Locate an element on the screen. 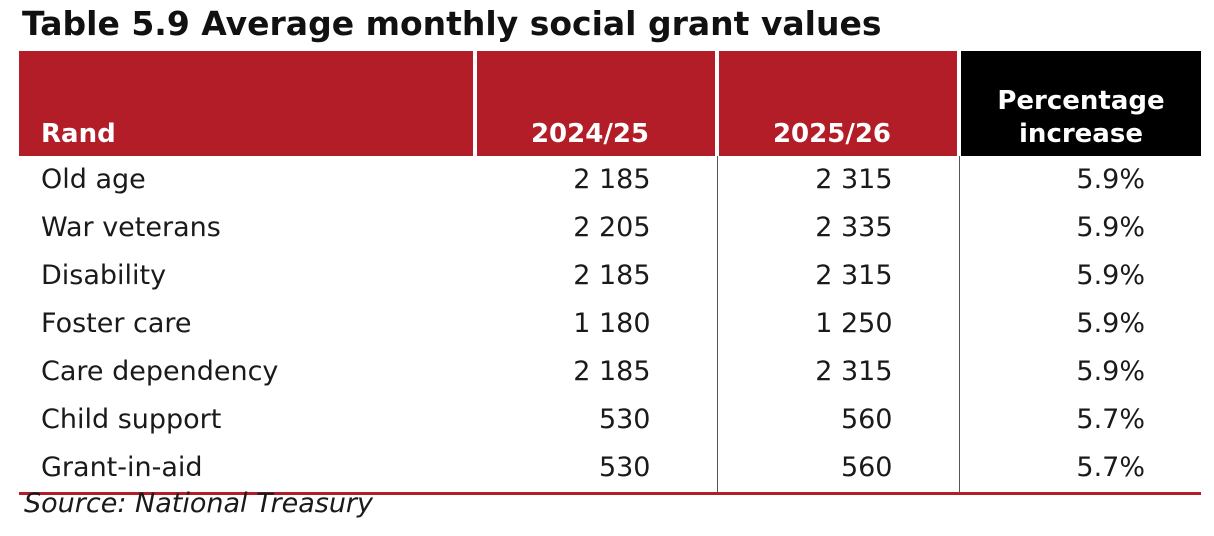 The height and width of the screenshot is (536, 1214). table-row: Old age 2 185 2 315 5.9% is located at coordinates (610, 179).